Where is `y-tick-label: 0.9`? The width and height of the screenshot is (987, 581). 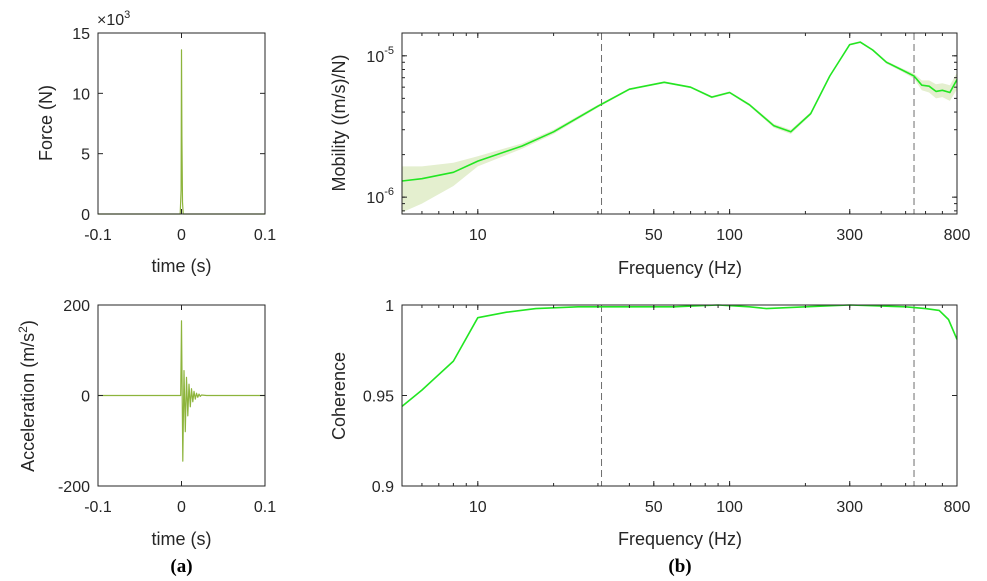
y-tick-label: 0.9 is located at coordinates (383, 487).